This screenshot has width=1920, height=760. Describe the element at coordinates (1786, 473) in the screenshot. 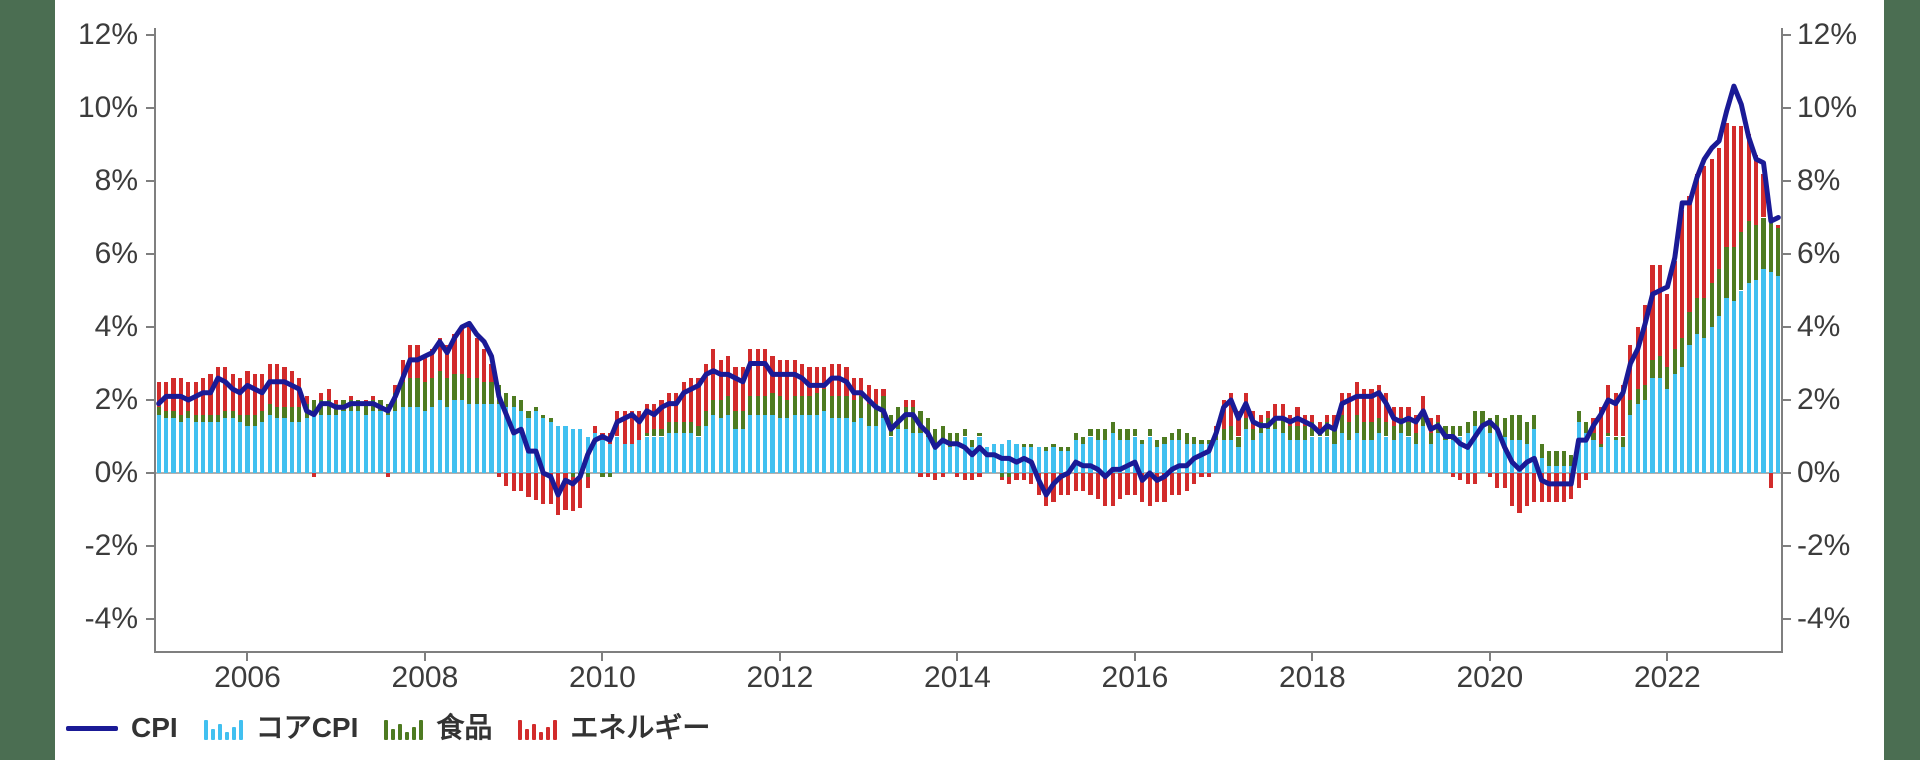

I see `y-tick-right` at that location.